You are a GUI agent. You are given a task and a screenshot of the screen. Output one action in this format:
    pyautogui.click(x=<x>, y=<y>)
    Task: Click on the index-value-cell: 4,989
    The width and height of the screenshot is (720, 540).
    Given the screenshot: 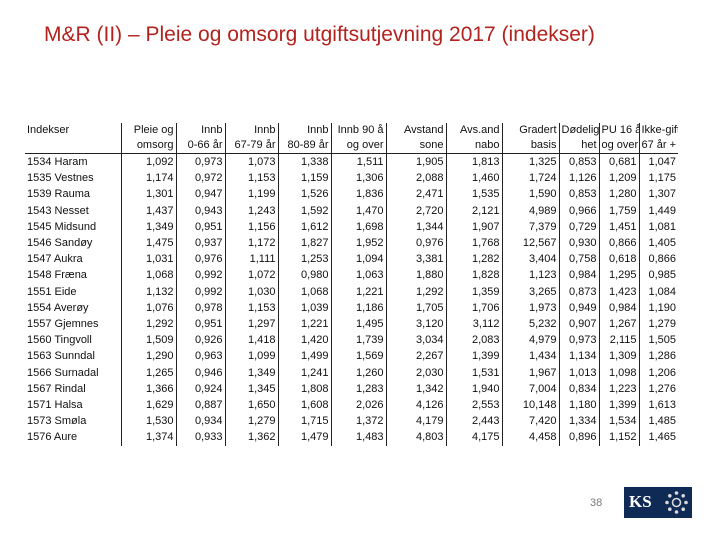 What is the action you would take?
    pyautogui.click(x=530, y=210)
    